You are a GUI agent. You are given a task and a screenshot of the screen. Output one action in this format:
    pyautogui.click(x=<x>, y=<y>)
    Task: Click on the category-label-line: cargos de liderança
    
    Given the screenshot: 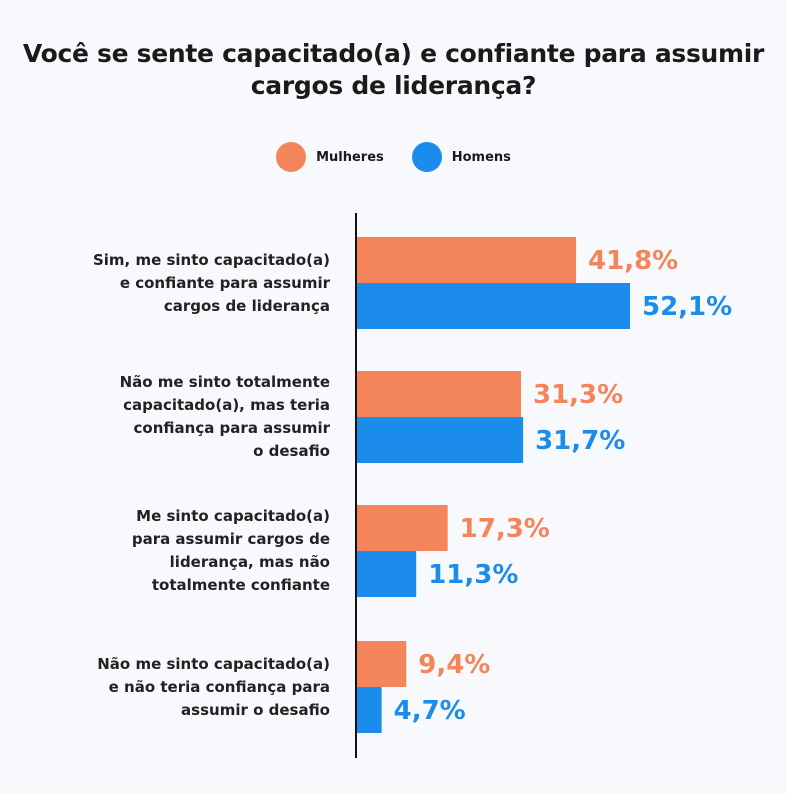 What is the action you would take?
    pyautogui.click(x=246, y=305)
    